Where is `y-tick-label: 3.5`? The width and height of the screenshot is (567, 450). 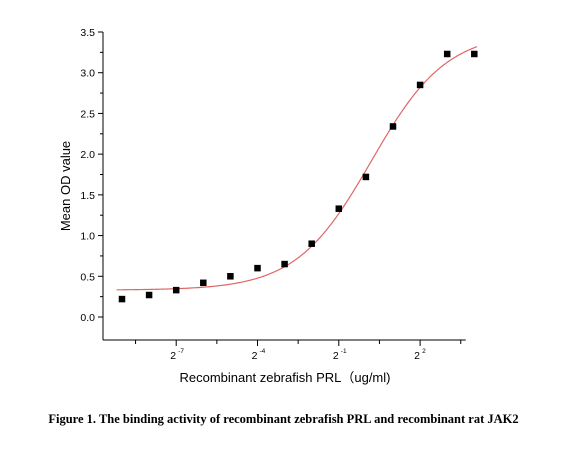 y-tick-label: 3.5 is located at coordinates (87, 33).